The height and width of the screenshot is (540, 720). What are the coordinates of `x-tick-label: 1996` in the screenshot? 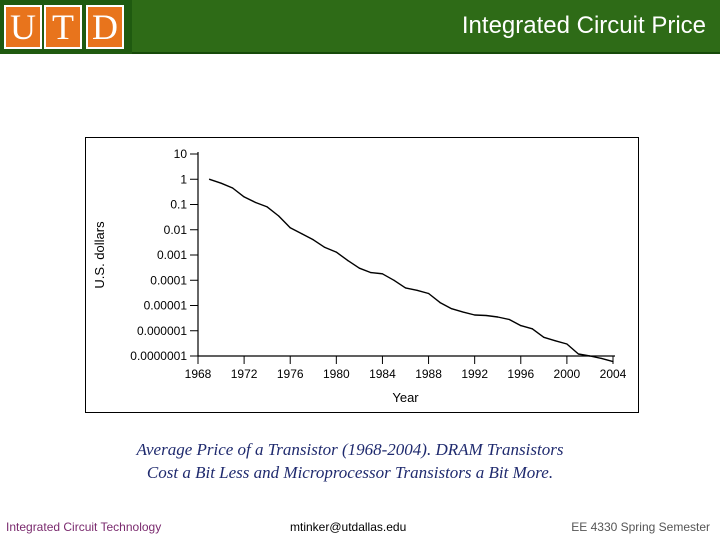 It's located at (520, 374).